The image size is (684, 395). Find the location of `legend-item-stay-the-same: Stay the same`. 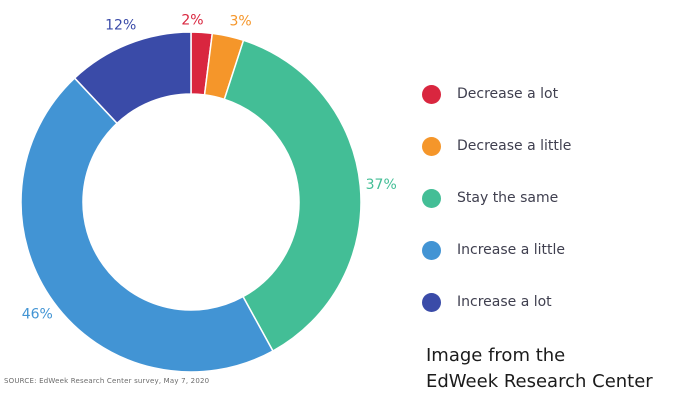

legend-item-stay-the-same: Stay the same is located at coordinates (547, 198).